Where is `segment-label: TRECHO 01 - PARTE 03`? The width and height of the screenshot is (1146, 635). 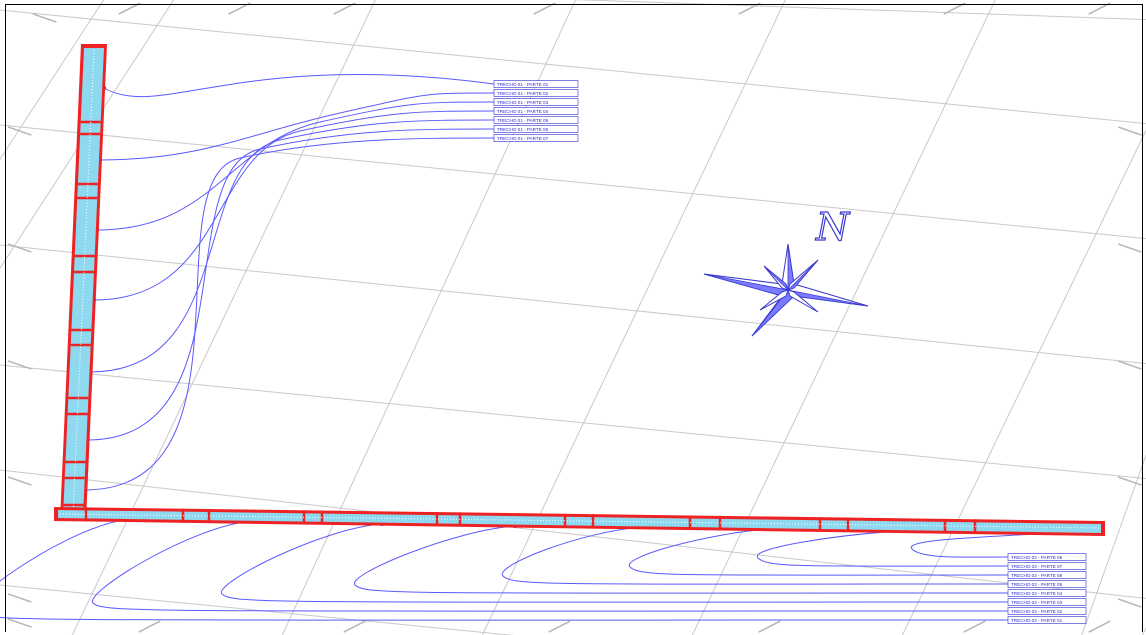
segment-label: TRECHO 01 - PARTE 03 is located at coordinates (523, 102).